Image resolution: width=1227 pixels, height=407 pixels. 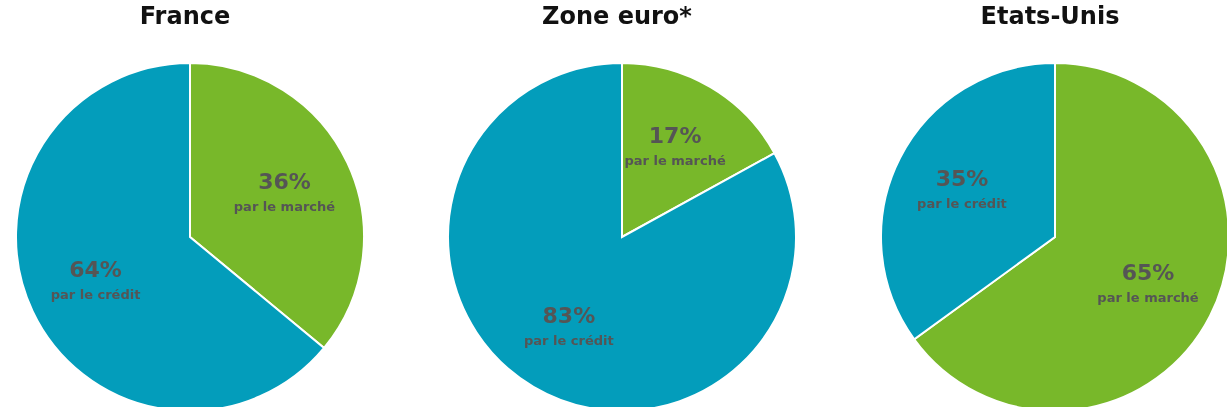 I want to click on chart-title: Etats-Unis, so click(x=1050, y=16).